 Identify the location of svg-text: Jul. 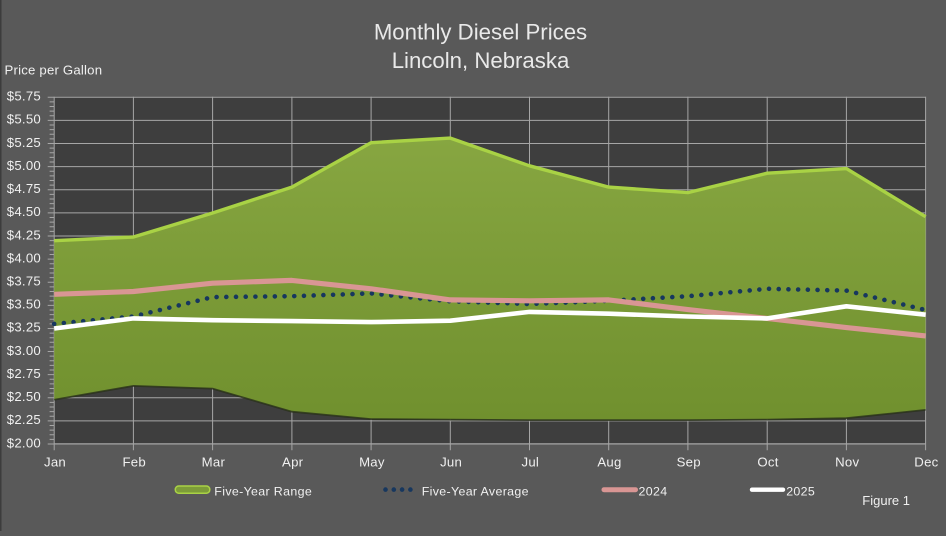
(530, 462).